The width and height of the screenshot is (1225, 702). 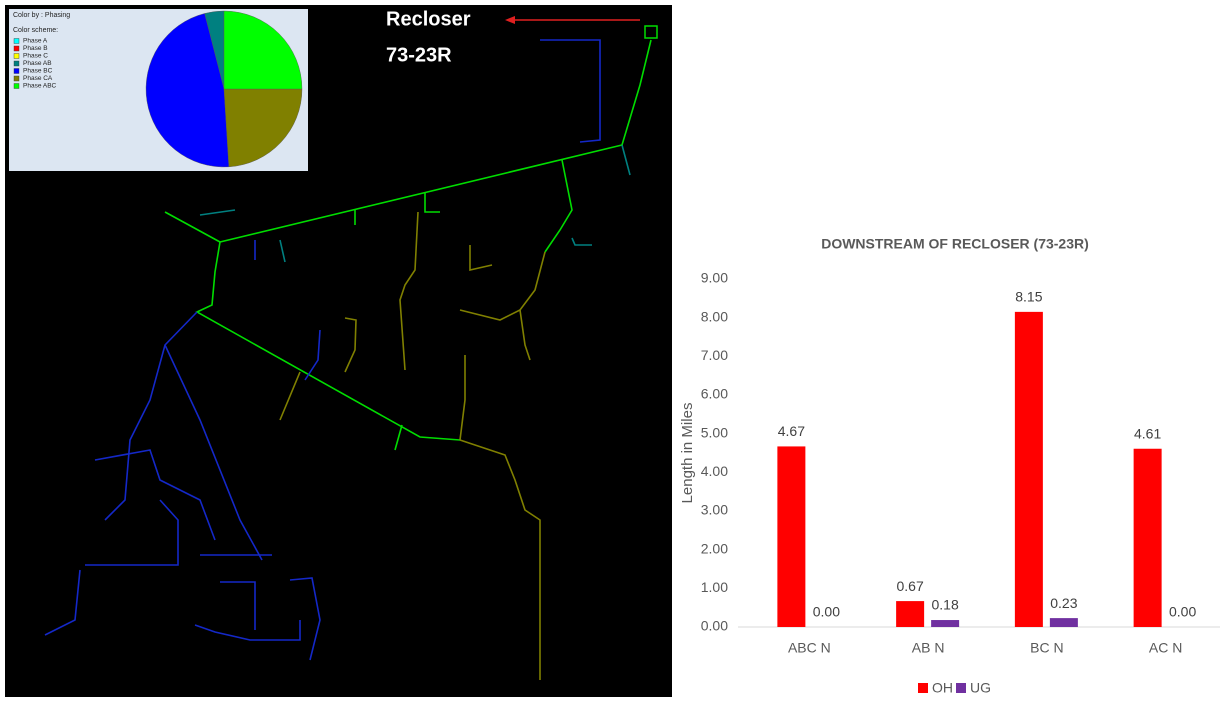 I want to click on recloser-icon, so click(x=651, y=32).